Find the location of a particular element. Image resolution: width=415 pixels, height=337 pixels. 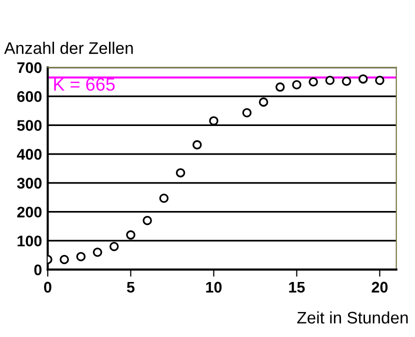

x-tick-label: 15 is located at coordinates (297, 287).